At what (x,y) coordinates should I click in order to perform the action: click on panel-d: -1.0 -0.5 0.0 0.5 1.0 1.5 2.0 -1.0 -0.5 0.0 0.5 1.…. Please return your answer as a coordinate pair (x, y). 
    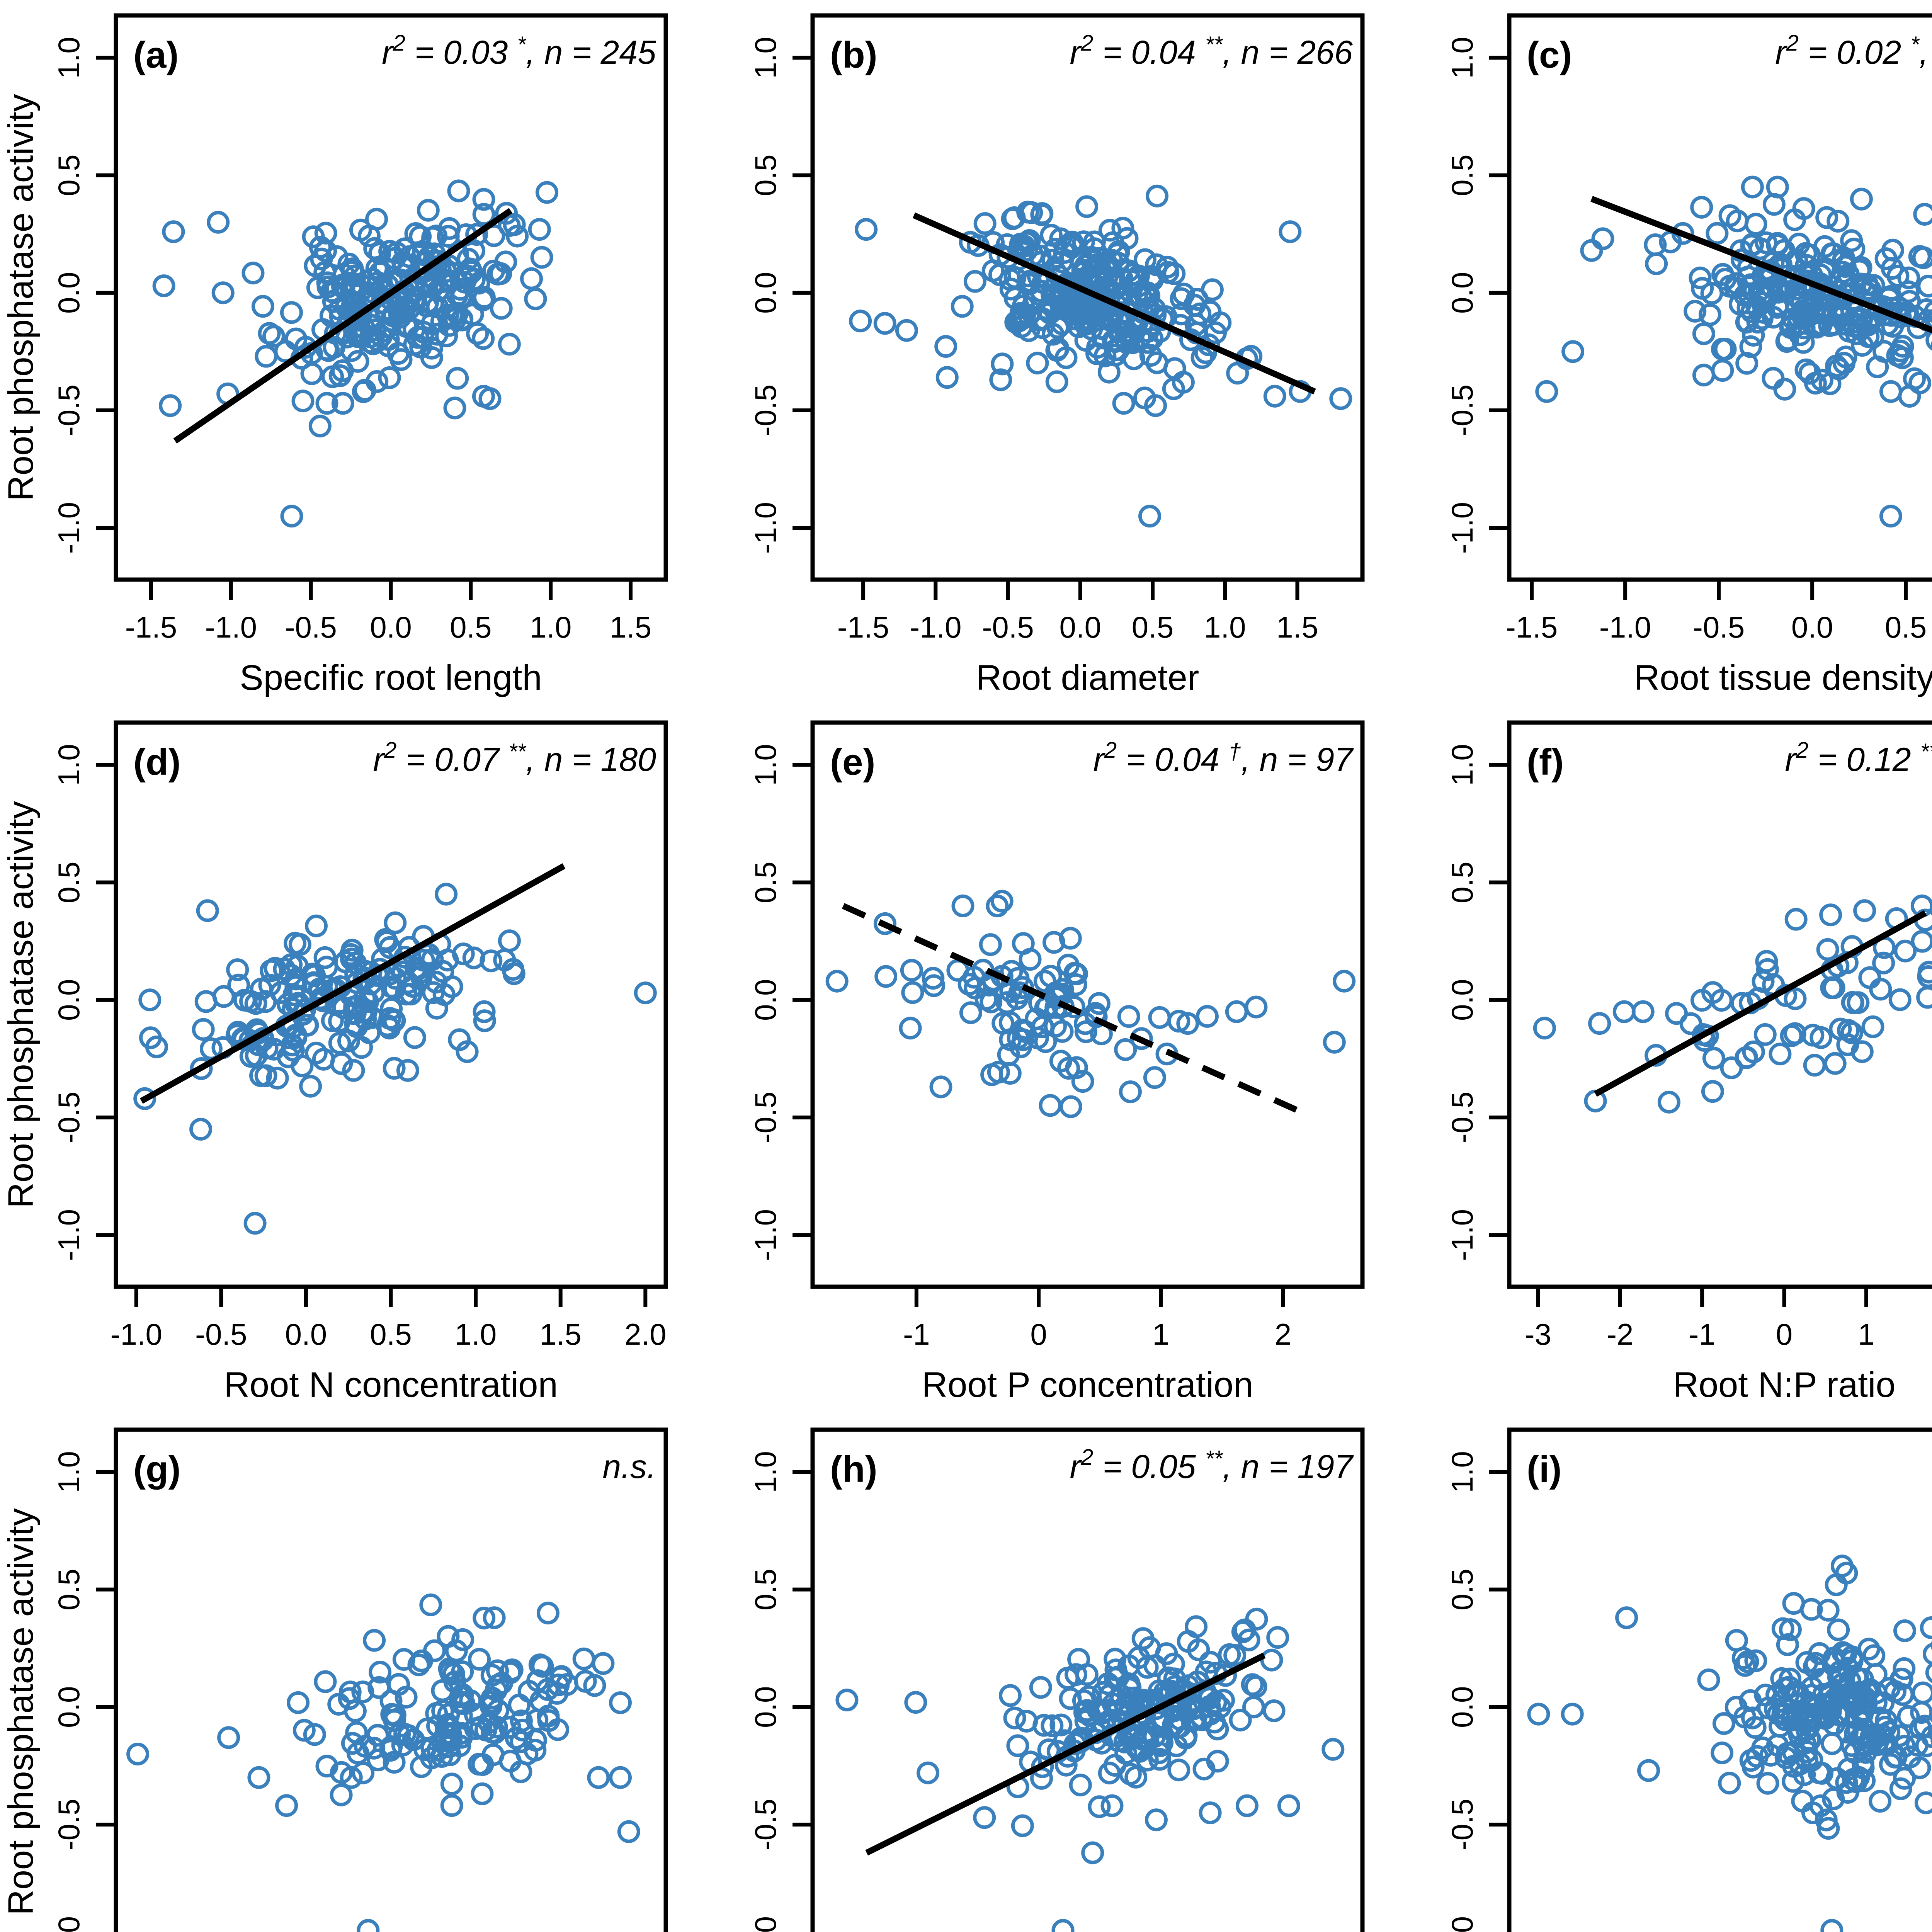
    Looking at the image, I should click on (349, 1060).